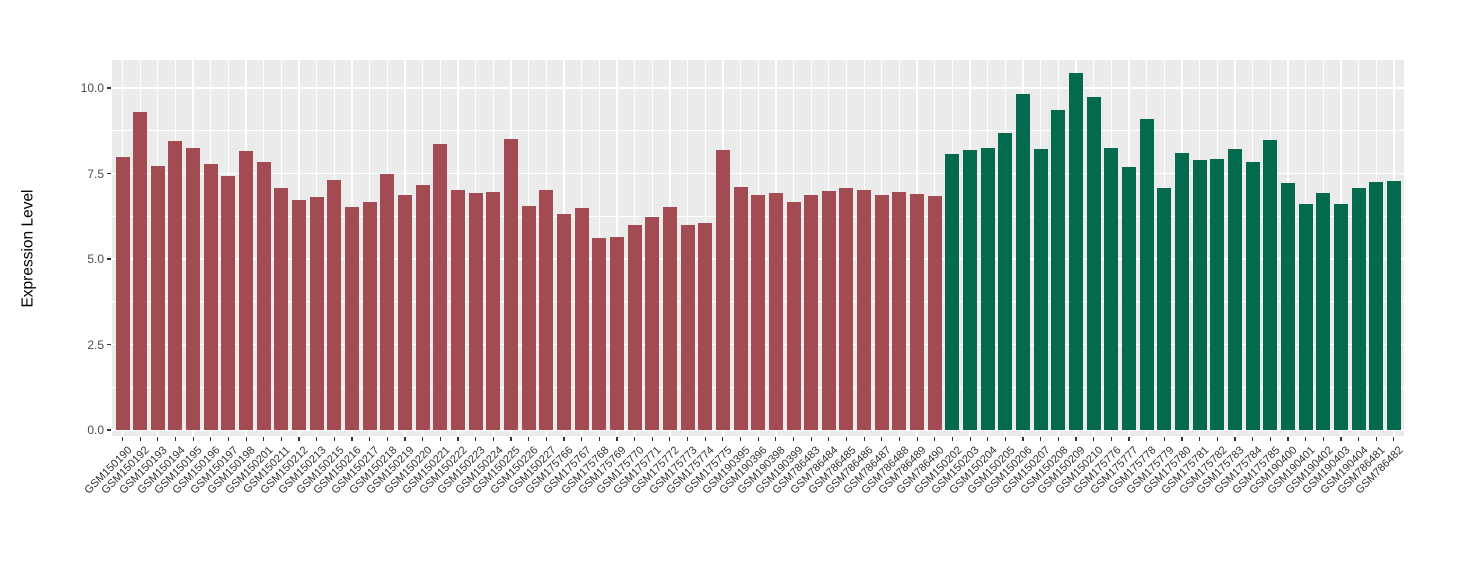 This screenshot has width=1460, height=580. I want to click on x-tick-GSM175781, so click(1200, 439).